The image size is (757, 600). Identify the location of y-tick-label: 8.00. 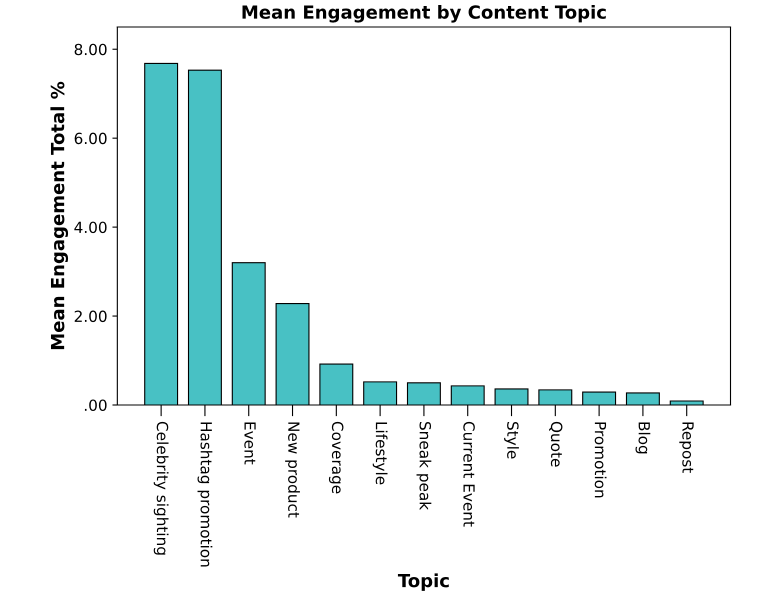
(90, 50).